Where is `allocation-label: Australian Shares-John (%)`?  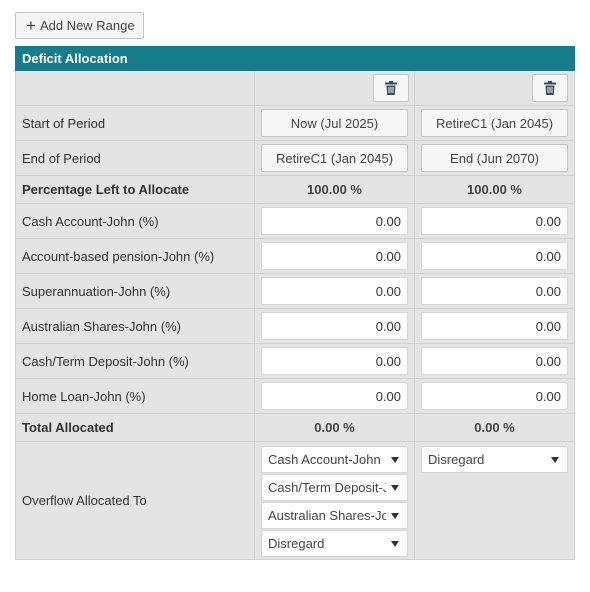 allocation-label: Australian Shares-John (%) is located at coordinates (101, 326).